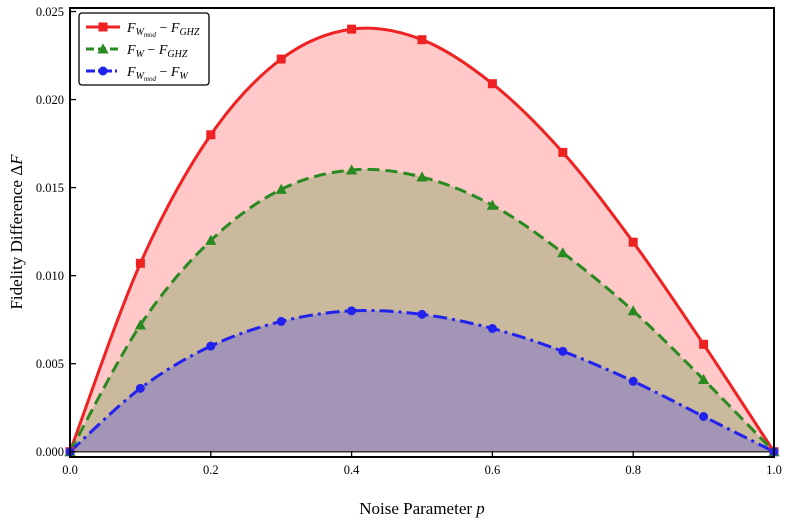 The height and width of the screenshot is (524, 793). I want to click on legend-label-w_ghz: FW − FGHZ, so click(157, 51).